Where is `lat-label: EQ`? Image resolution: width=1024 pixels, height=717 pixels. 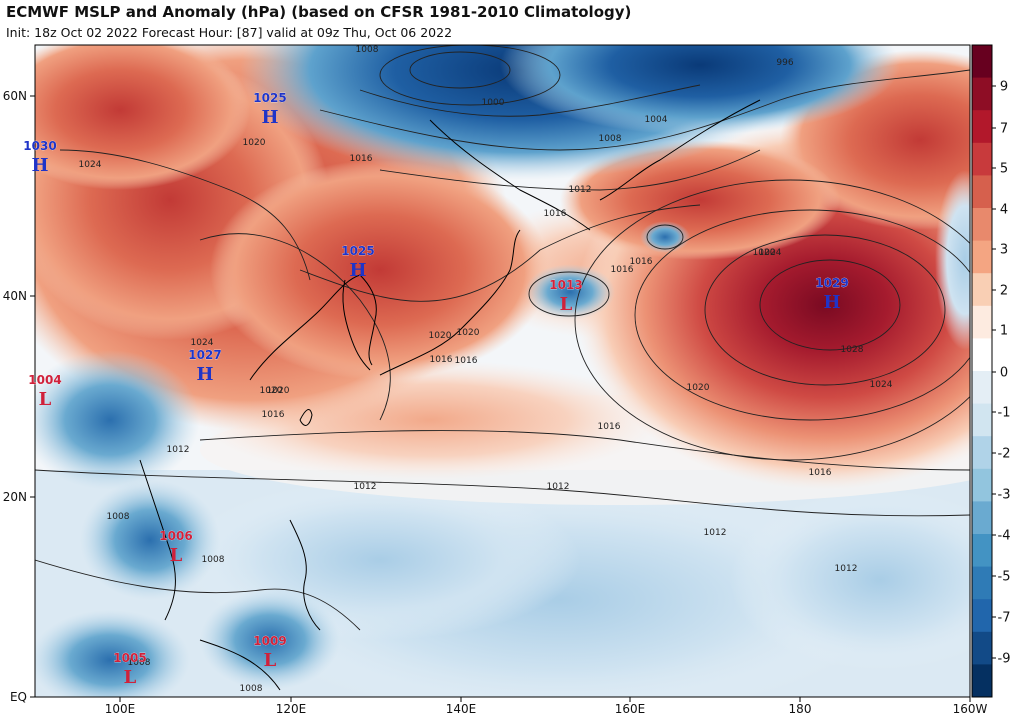
lat-label: EQ is located at coordinates (18, 697).